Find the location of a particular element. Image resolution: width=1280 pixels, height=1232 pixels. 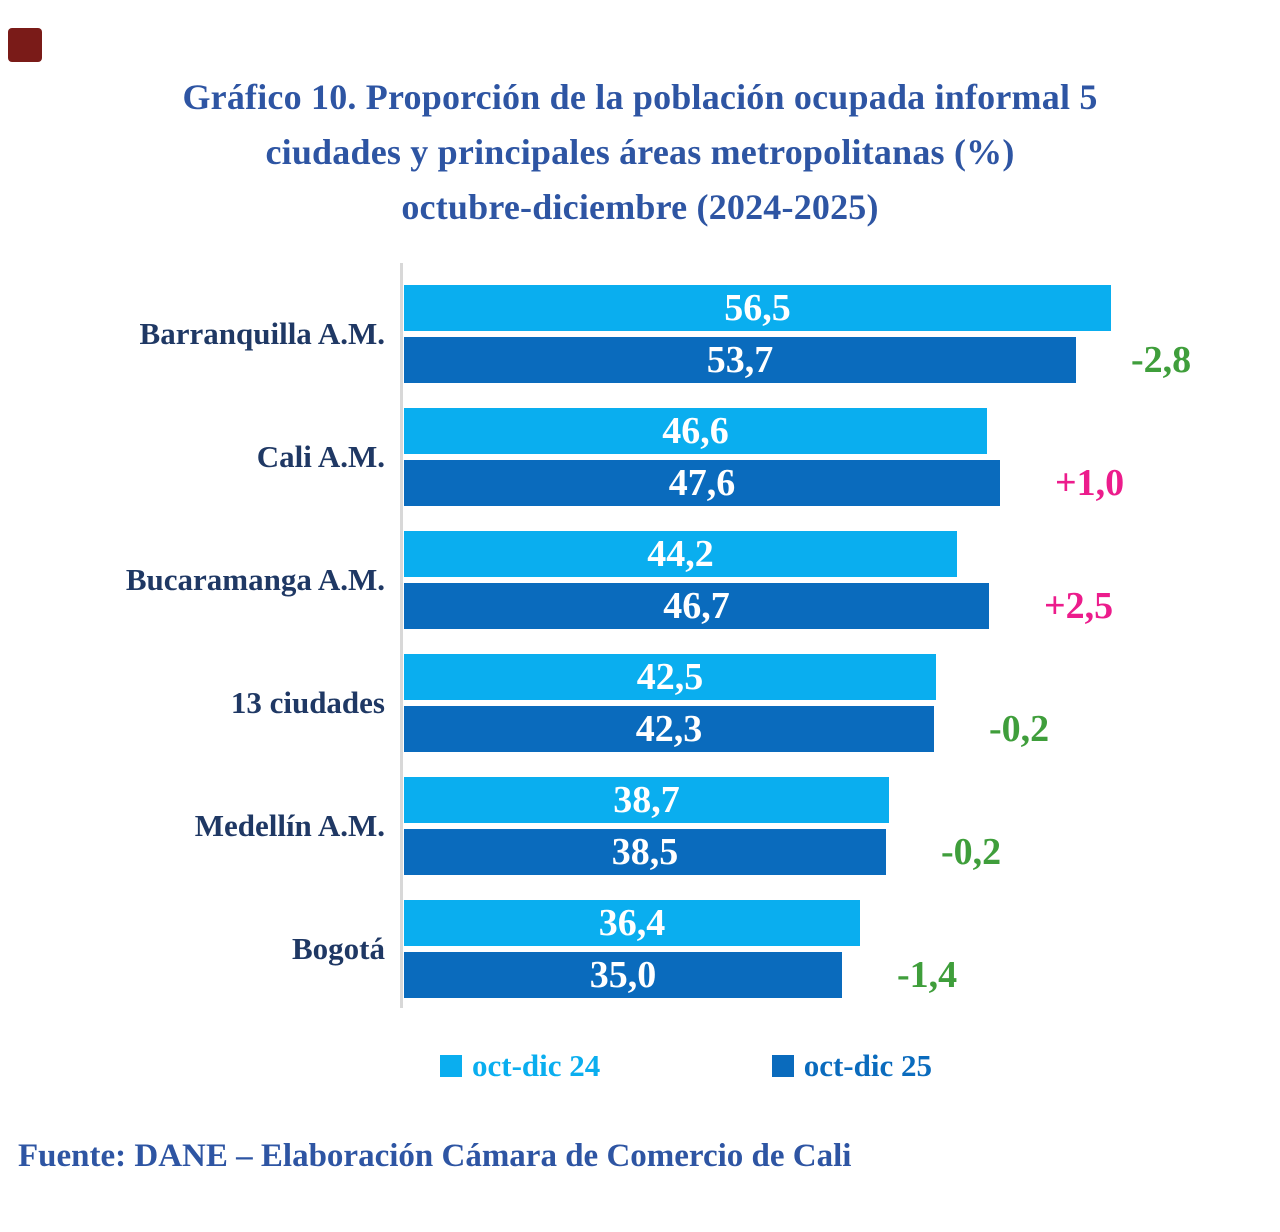

chart-legend: oct-dic 24 oct-dic 25 is located at coordinates (686, 1066).